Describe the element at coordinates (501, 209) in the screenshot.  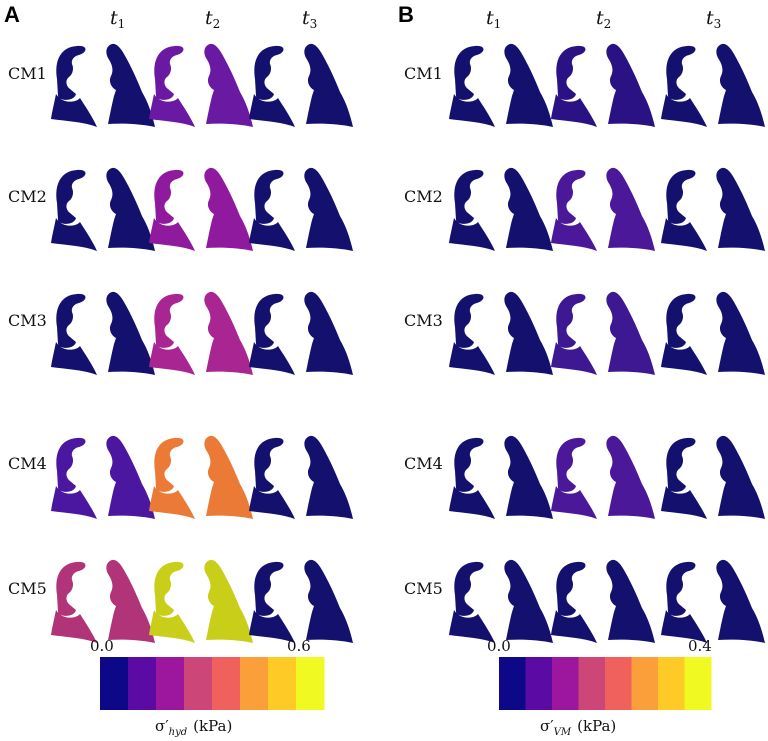
I see `lung-pair-cm2-t1` at that location.